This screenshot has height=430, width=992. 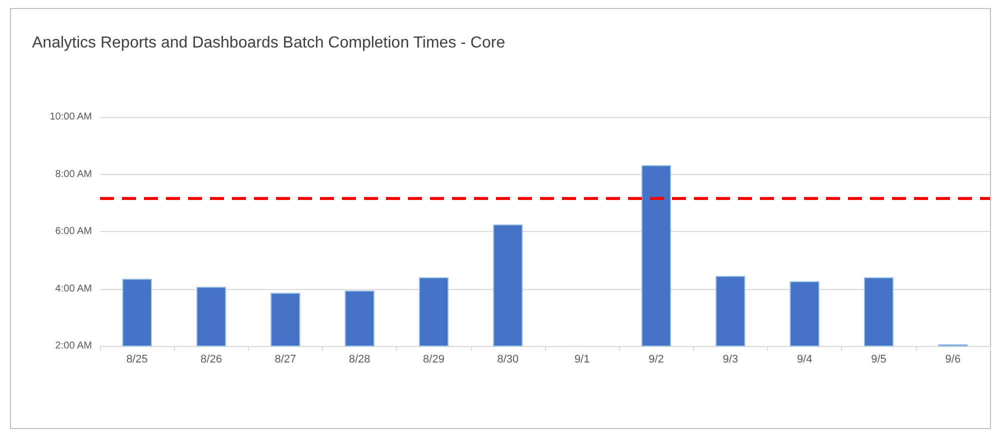 I want to click on x-tick-label: 8/28, so click(x=359, y=360).